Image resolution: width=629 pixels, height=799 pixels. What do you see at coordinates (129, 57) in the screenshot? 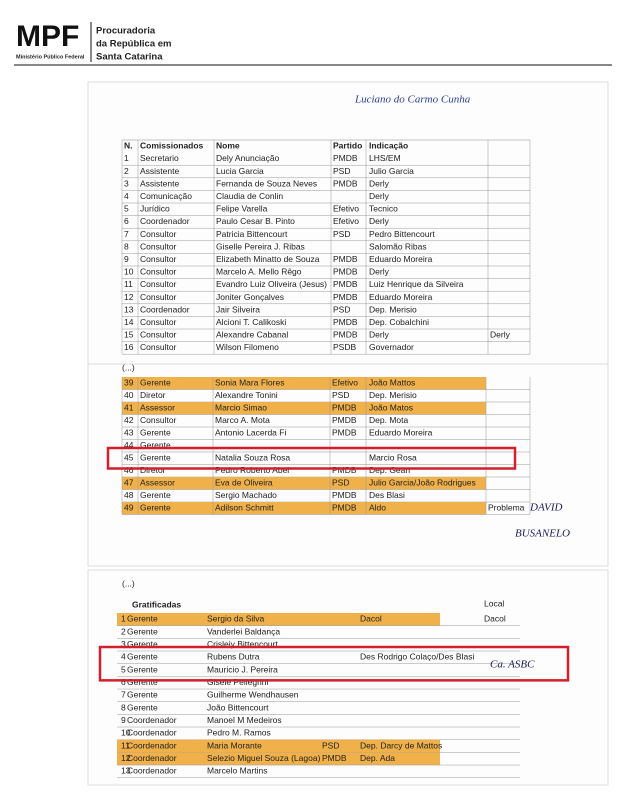
I see `office-line: Santa Catarina` at bounding box center [129, 57].